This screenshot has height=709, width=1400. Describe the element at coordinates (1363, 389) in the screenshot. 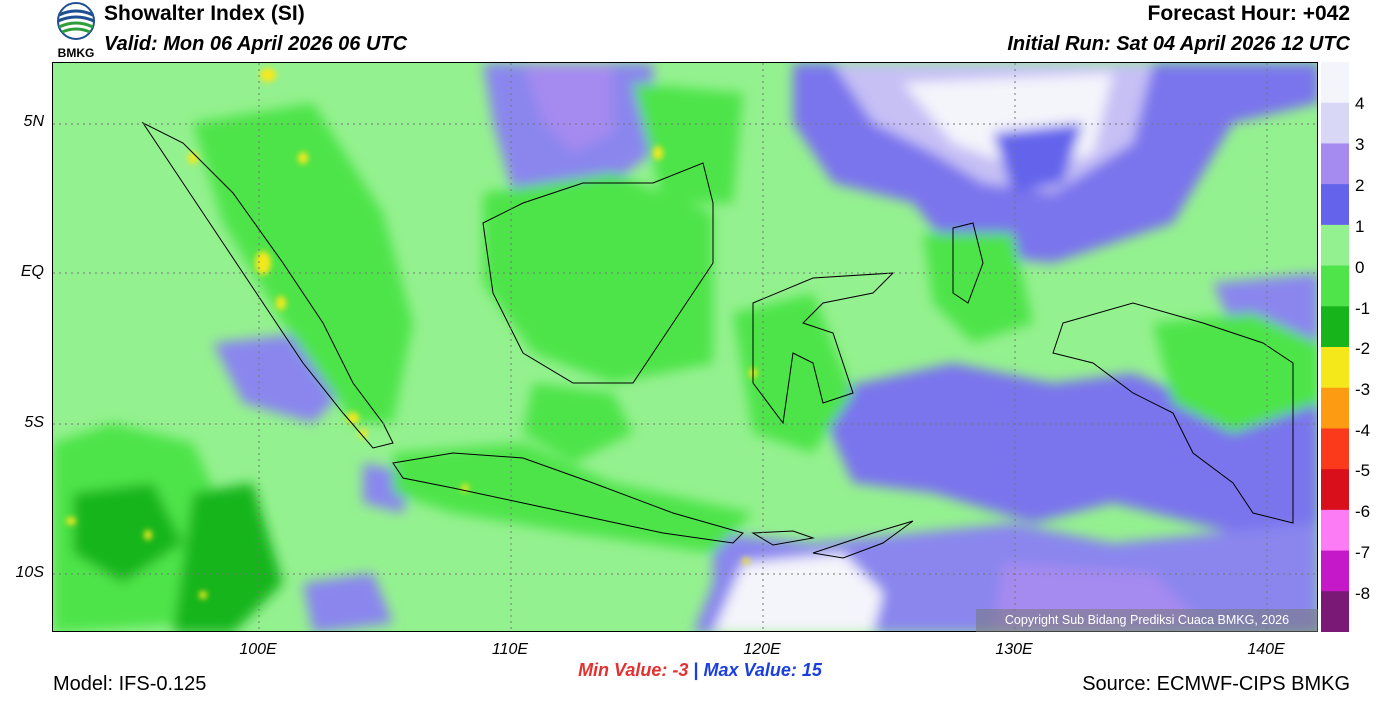

I see `color-scale-label: -3` at that location.